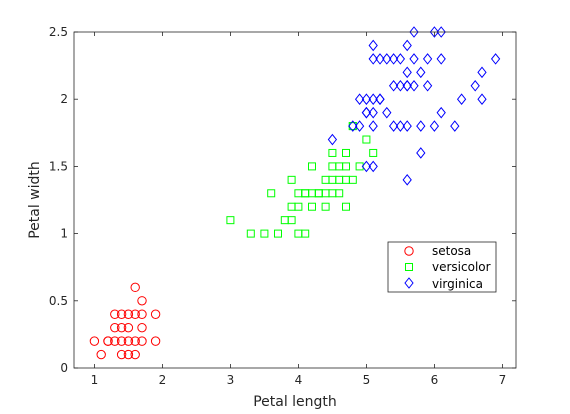  What do you see at coordinates (64, 368) in the screenshot?
I see `y-tick-label: 0` at bounding box center [64, 368].